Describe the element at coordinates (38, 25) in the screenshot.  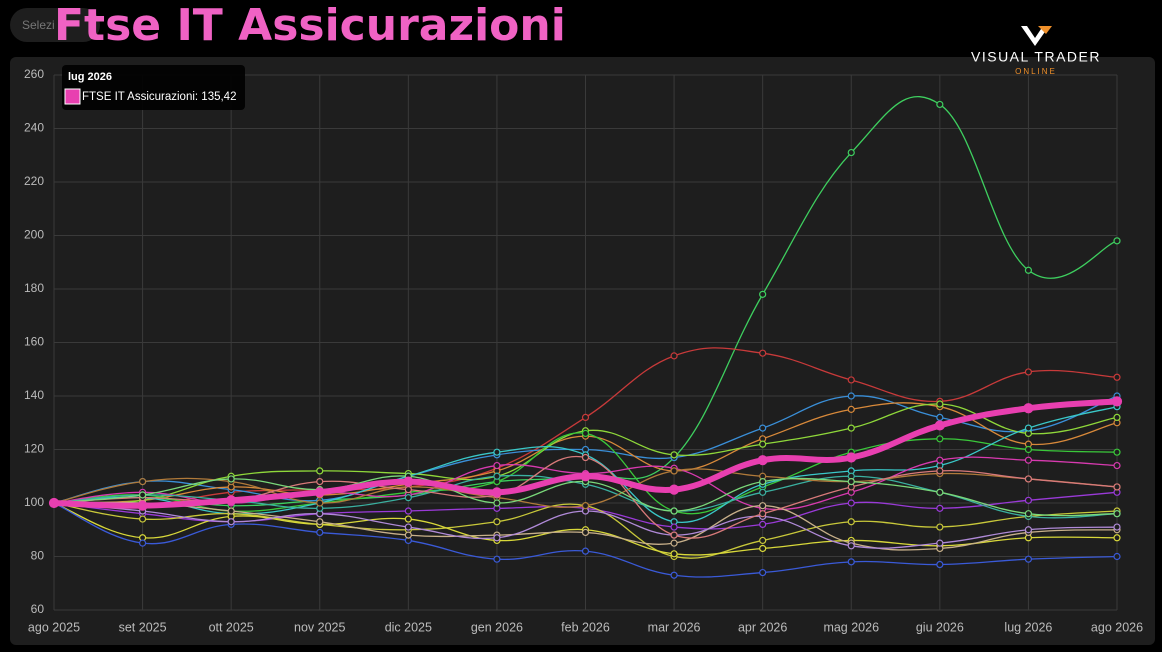
I see `select-placeholder: Selezi` at that location.